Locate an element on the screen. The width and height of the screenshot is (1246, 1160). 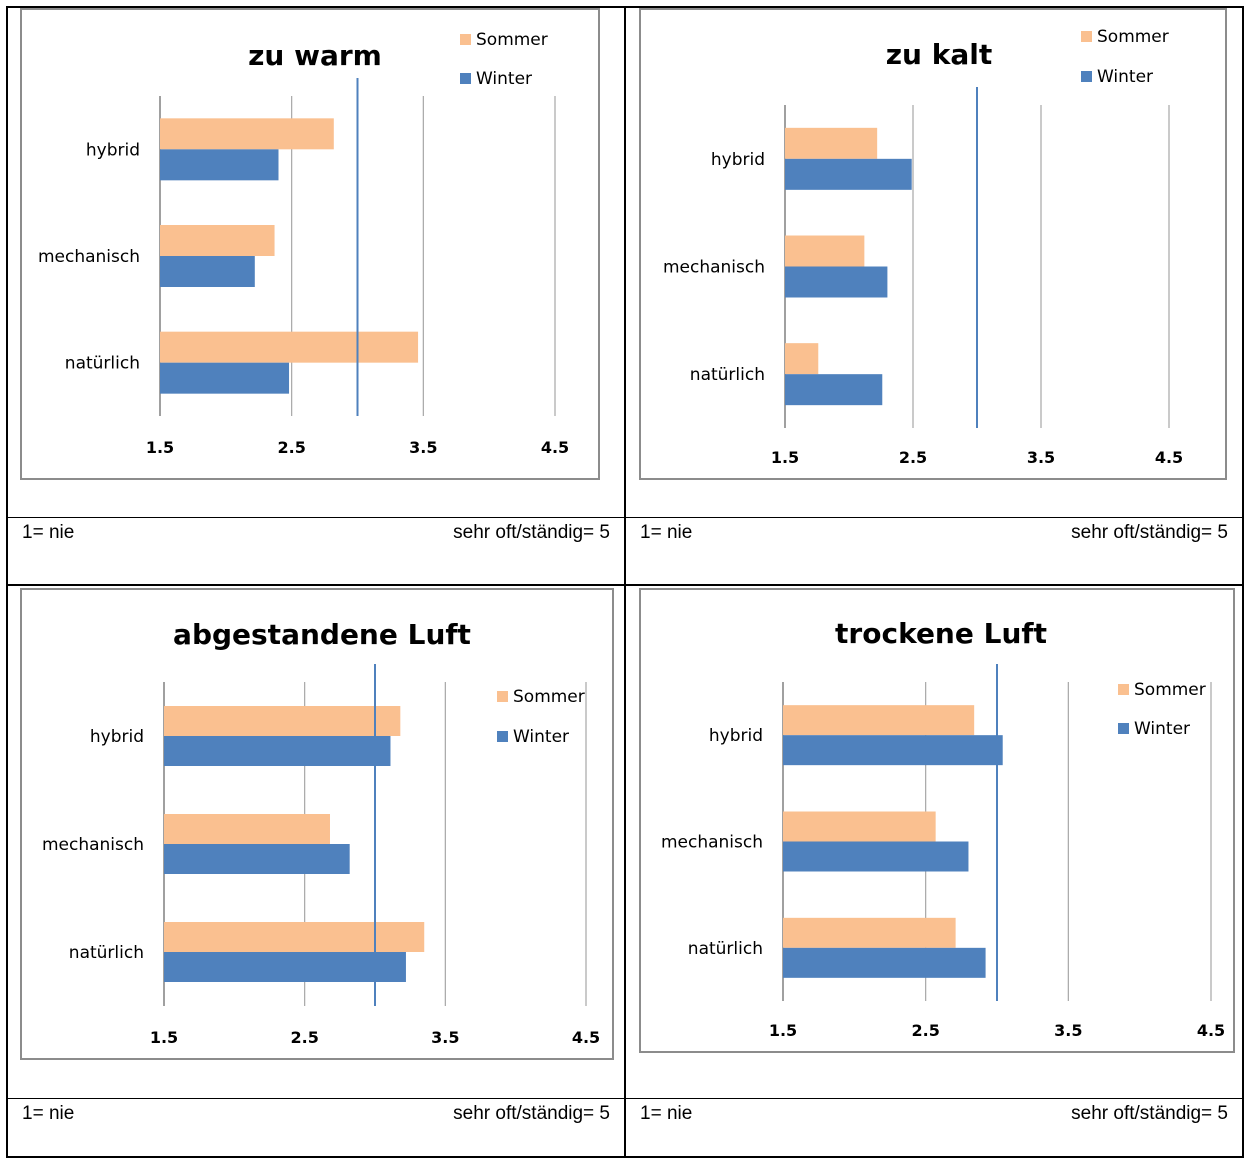
chart-title: abgestandene Luft is located at coordinates (322, 634).